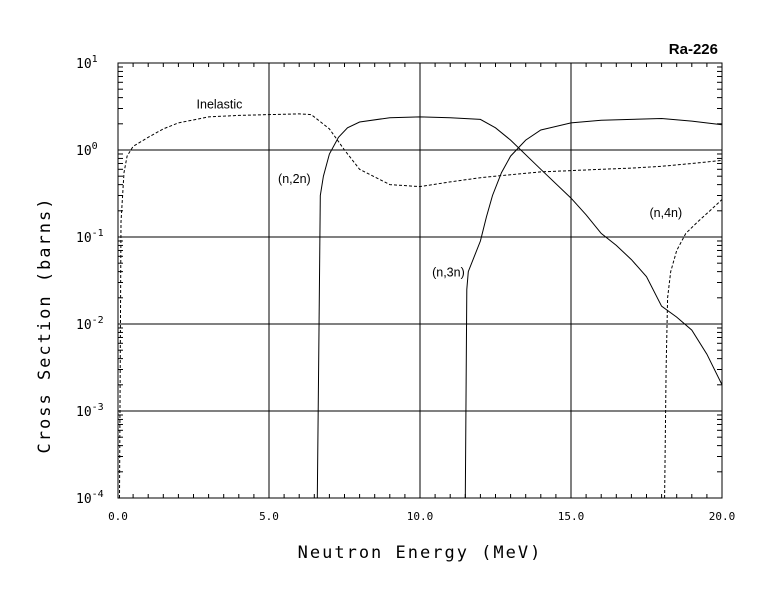  What do you see at coordinates (220, 104) in the screenshot?
I see `series-annotation-0: Inelastic` at bounding box center [220, 104].